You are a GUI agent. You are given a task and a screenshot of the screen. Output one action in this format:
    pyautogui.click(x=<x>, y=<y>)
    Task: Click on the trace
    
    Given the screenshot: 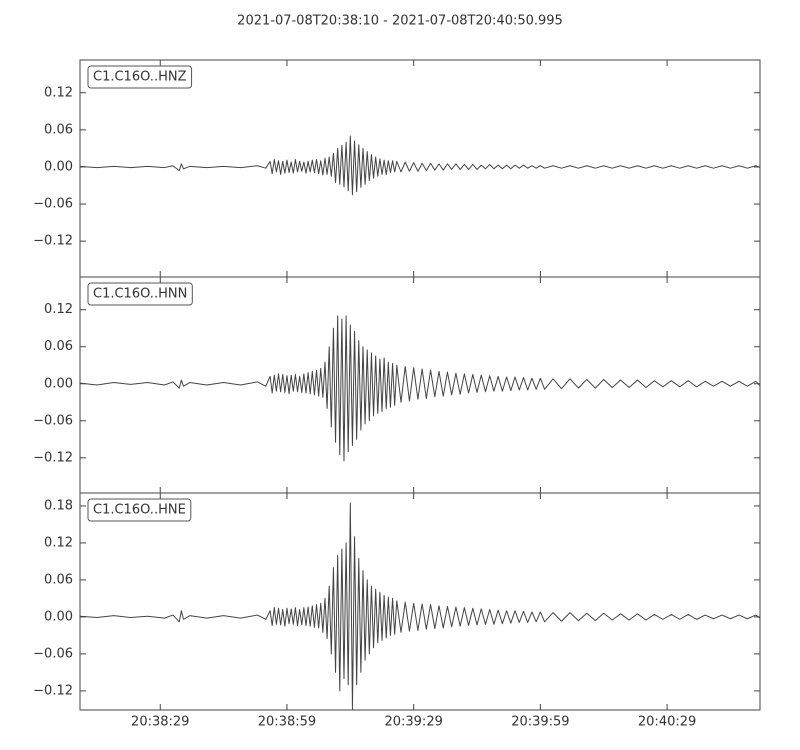 What is the action you would take?
    pyautogui.click(x=420, y=165)
    